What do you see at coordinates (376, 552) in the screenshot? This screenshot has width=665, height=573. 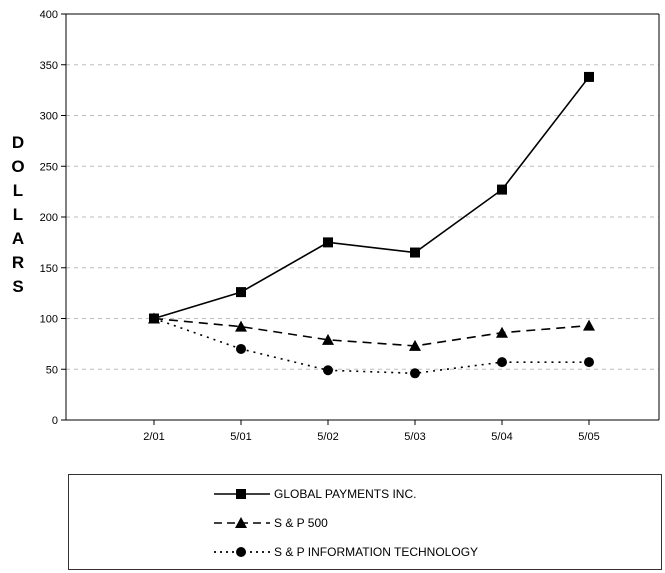 I see `legend-label: S & P INFORMATION TECHNOLOGY` at bounding box center [376, 552].